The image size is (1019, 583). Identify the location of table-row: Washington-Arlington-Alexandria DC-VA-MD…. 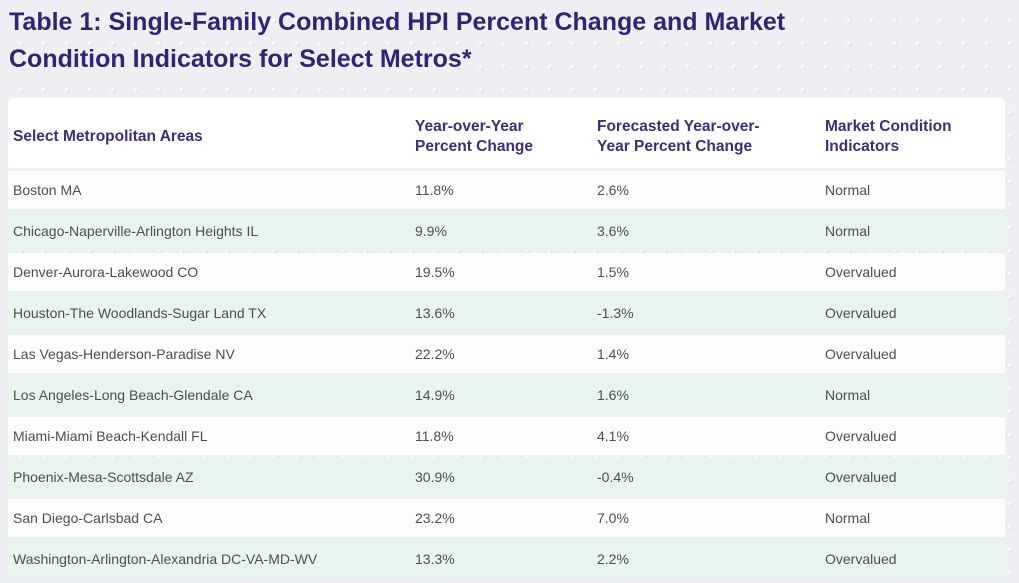
(506, 559).